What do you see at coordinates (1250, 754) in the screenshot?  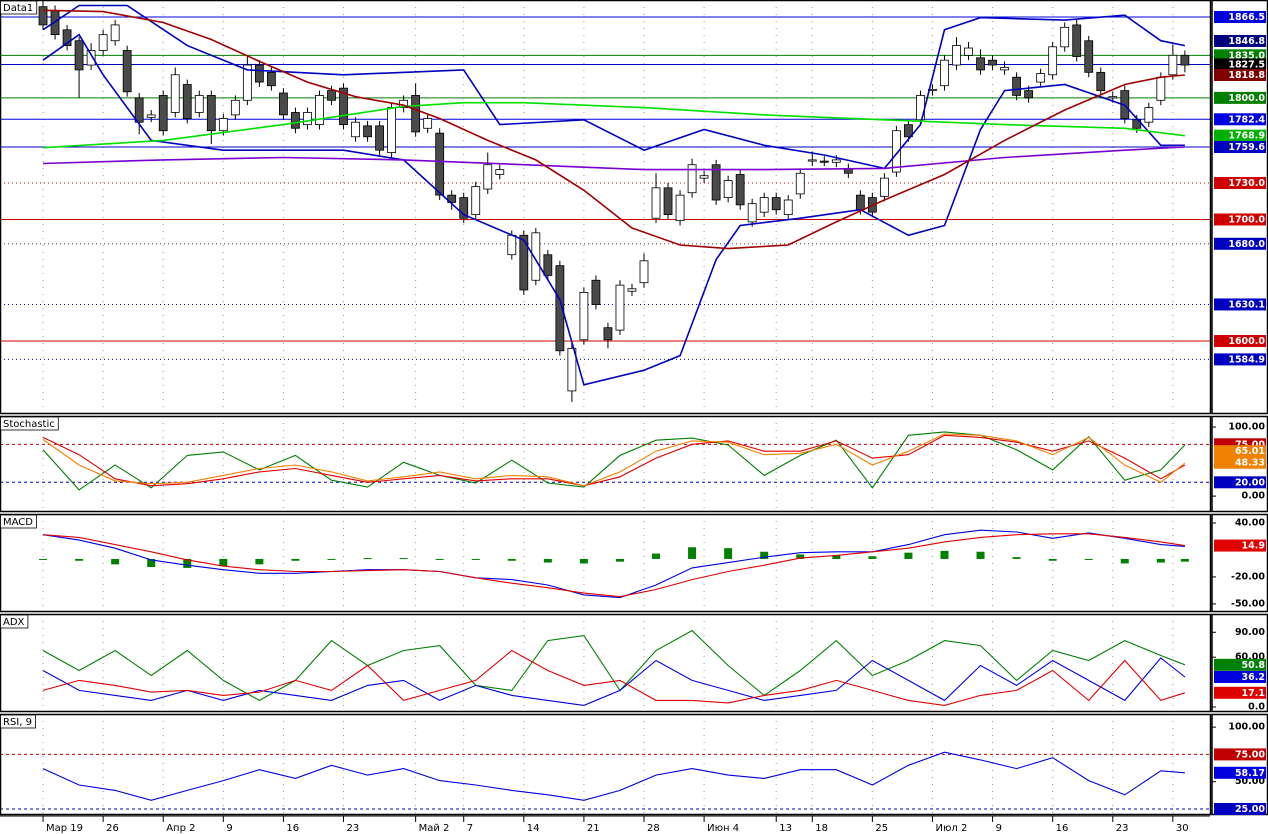 I see `level-label: 75.00` at bounding box center [1250, 754].